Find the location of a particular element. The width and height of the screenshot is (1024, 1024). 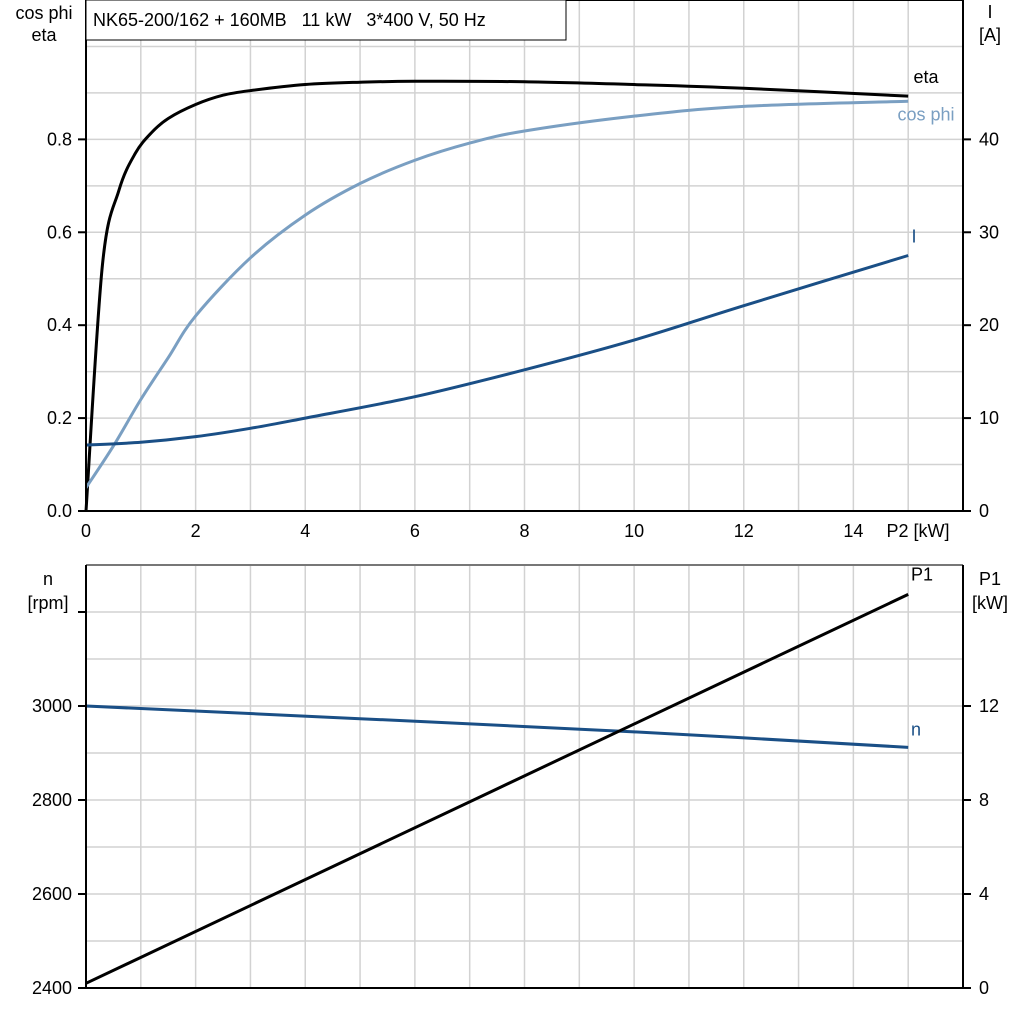

x-axis-title: P2 [kW] is located at coordinates (917, 531).